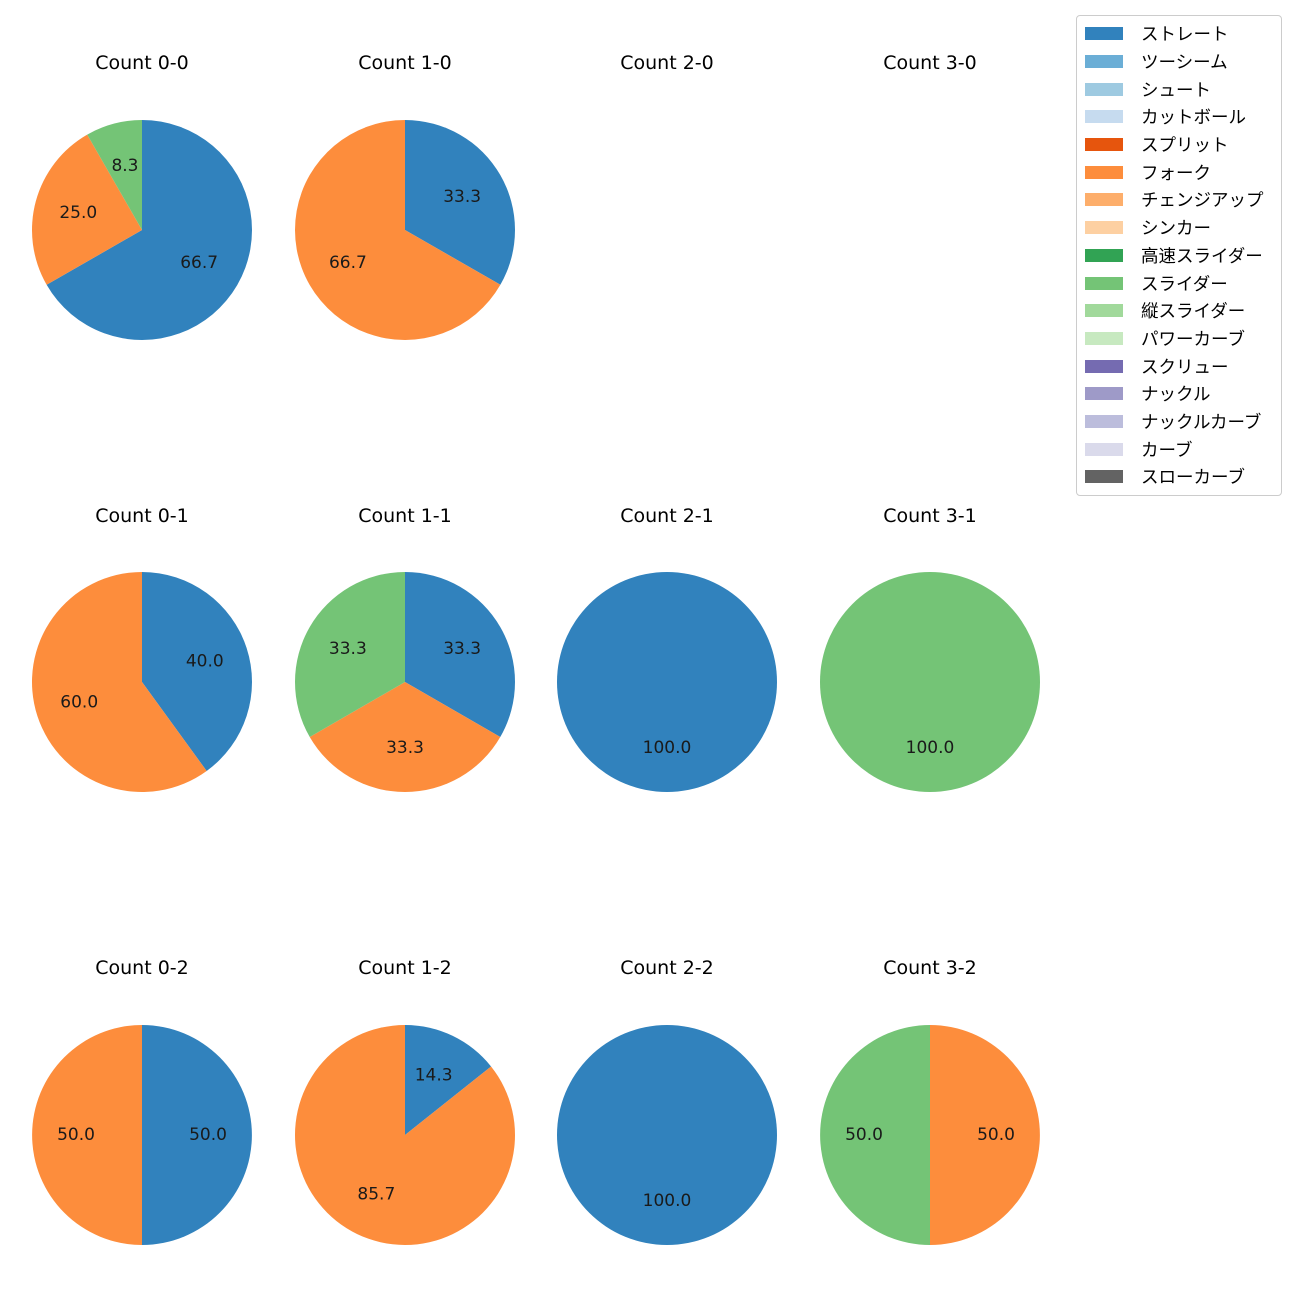 The height and width of the screenshot is (1300, 1300). I want to click on pie-count-1-1: Count 1-1 33.3 33.3 33.3, so click(405, 648).